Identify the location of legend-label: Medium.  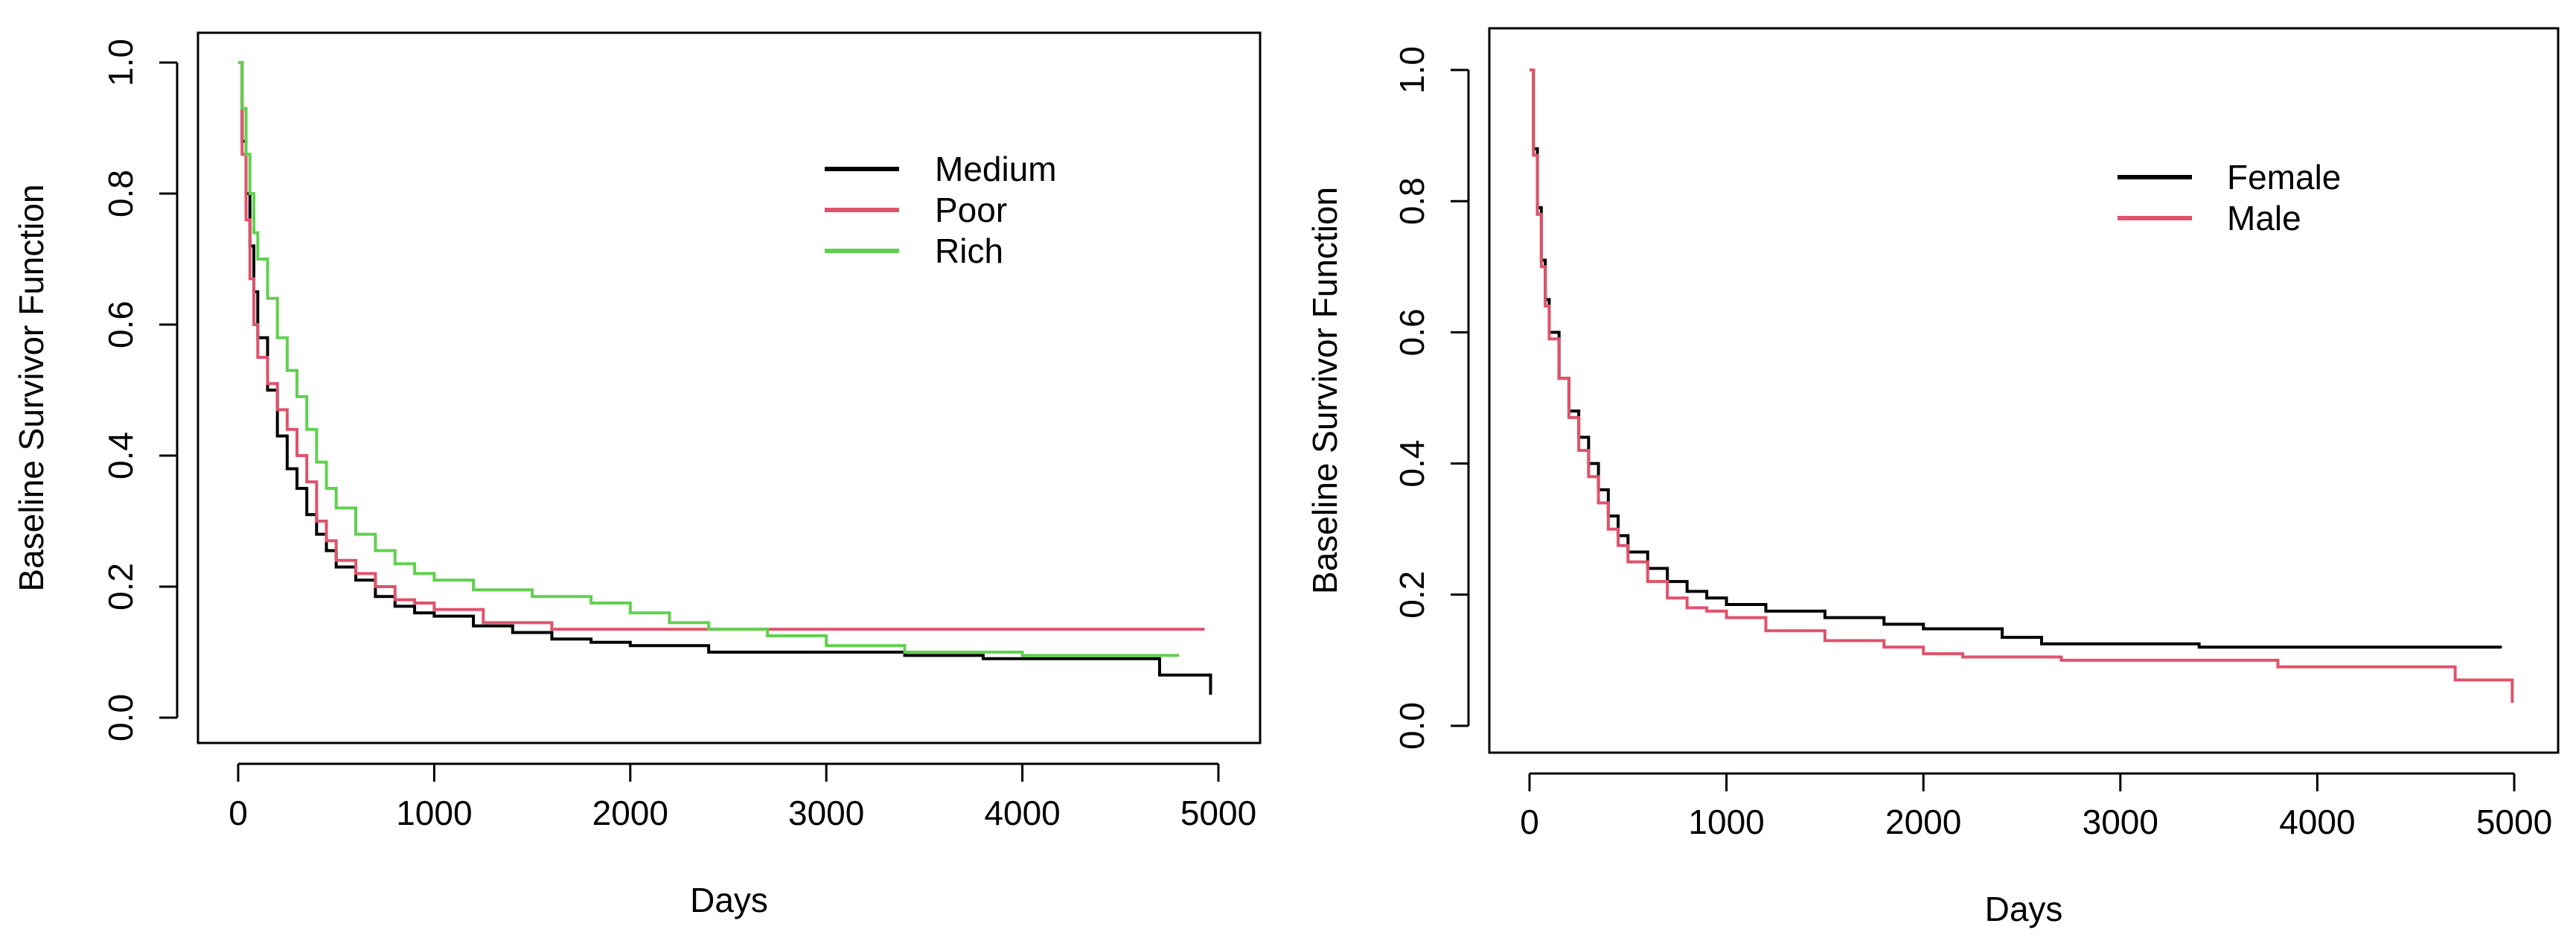
(996, 169).